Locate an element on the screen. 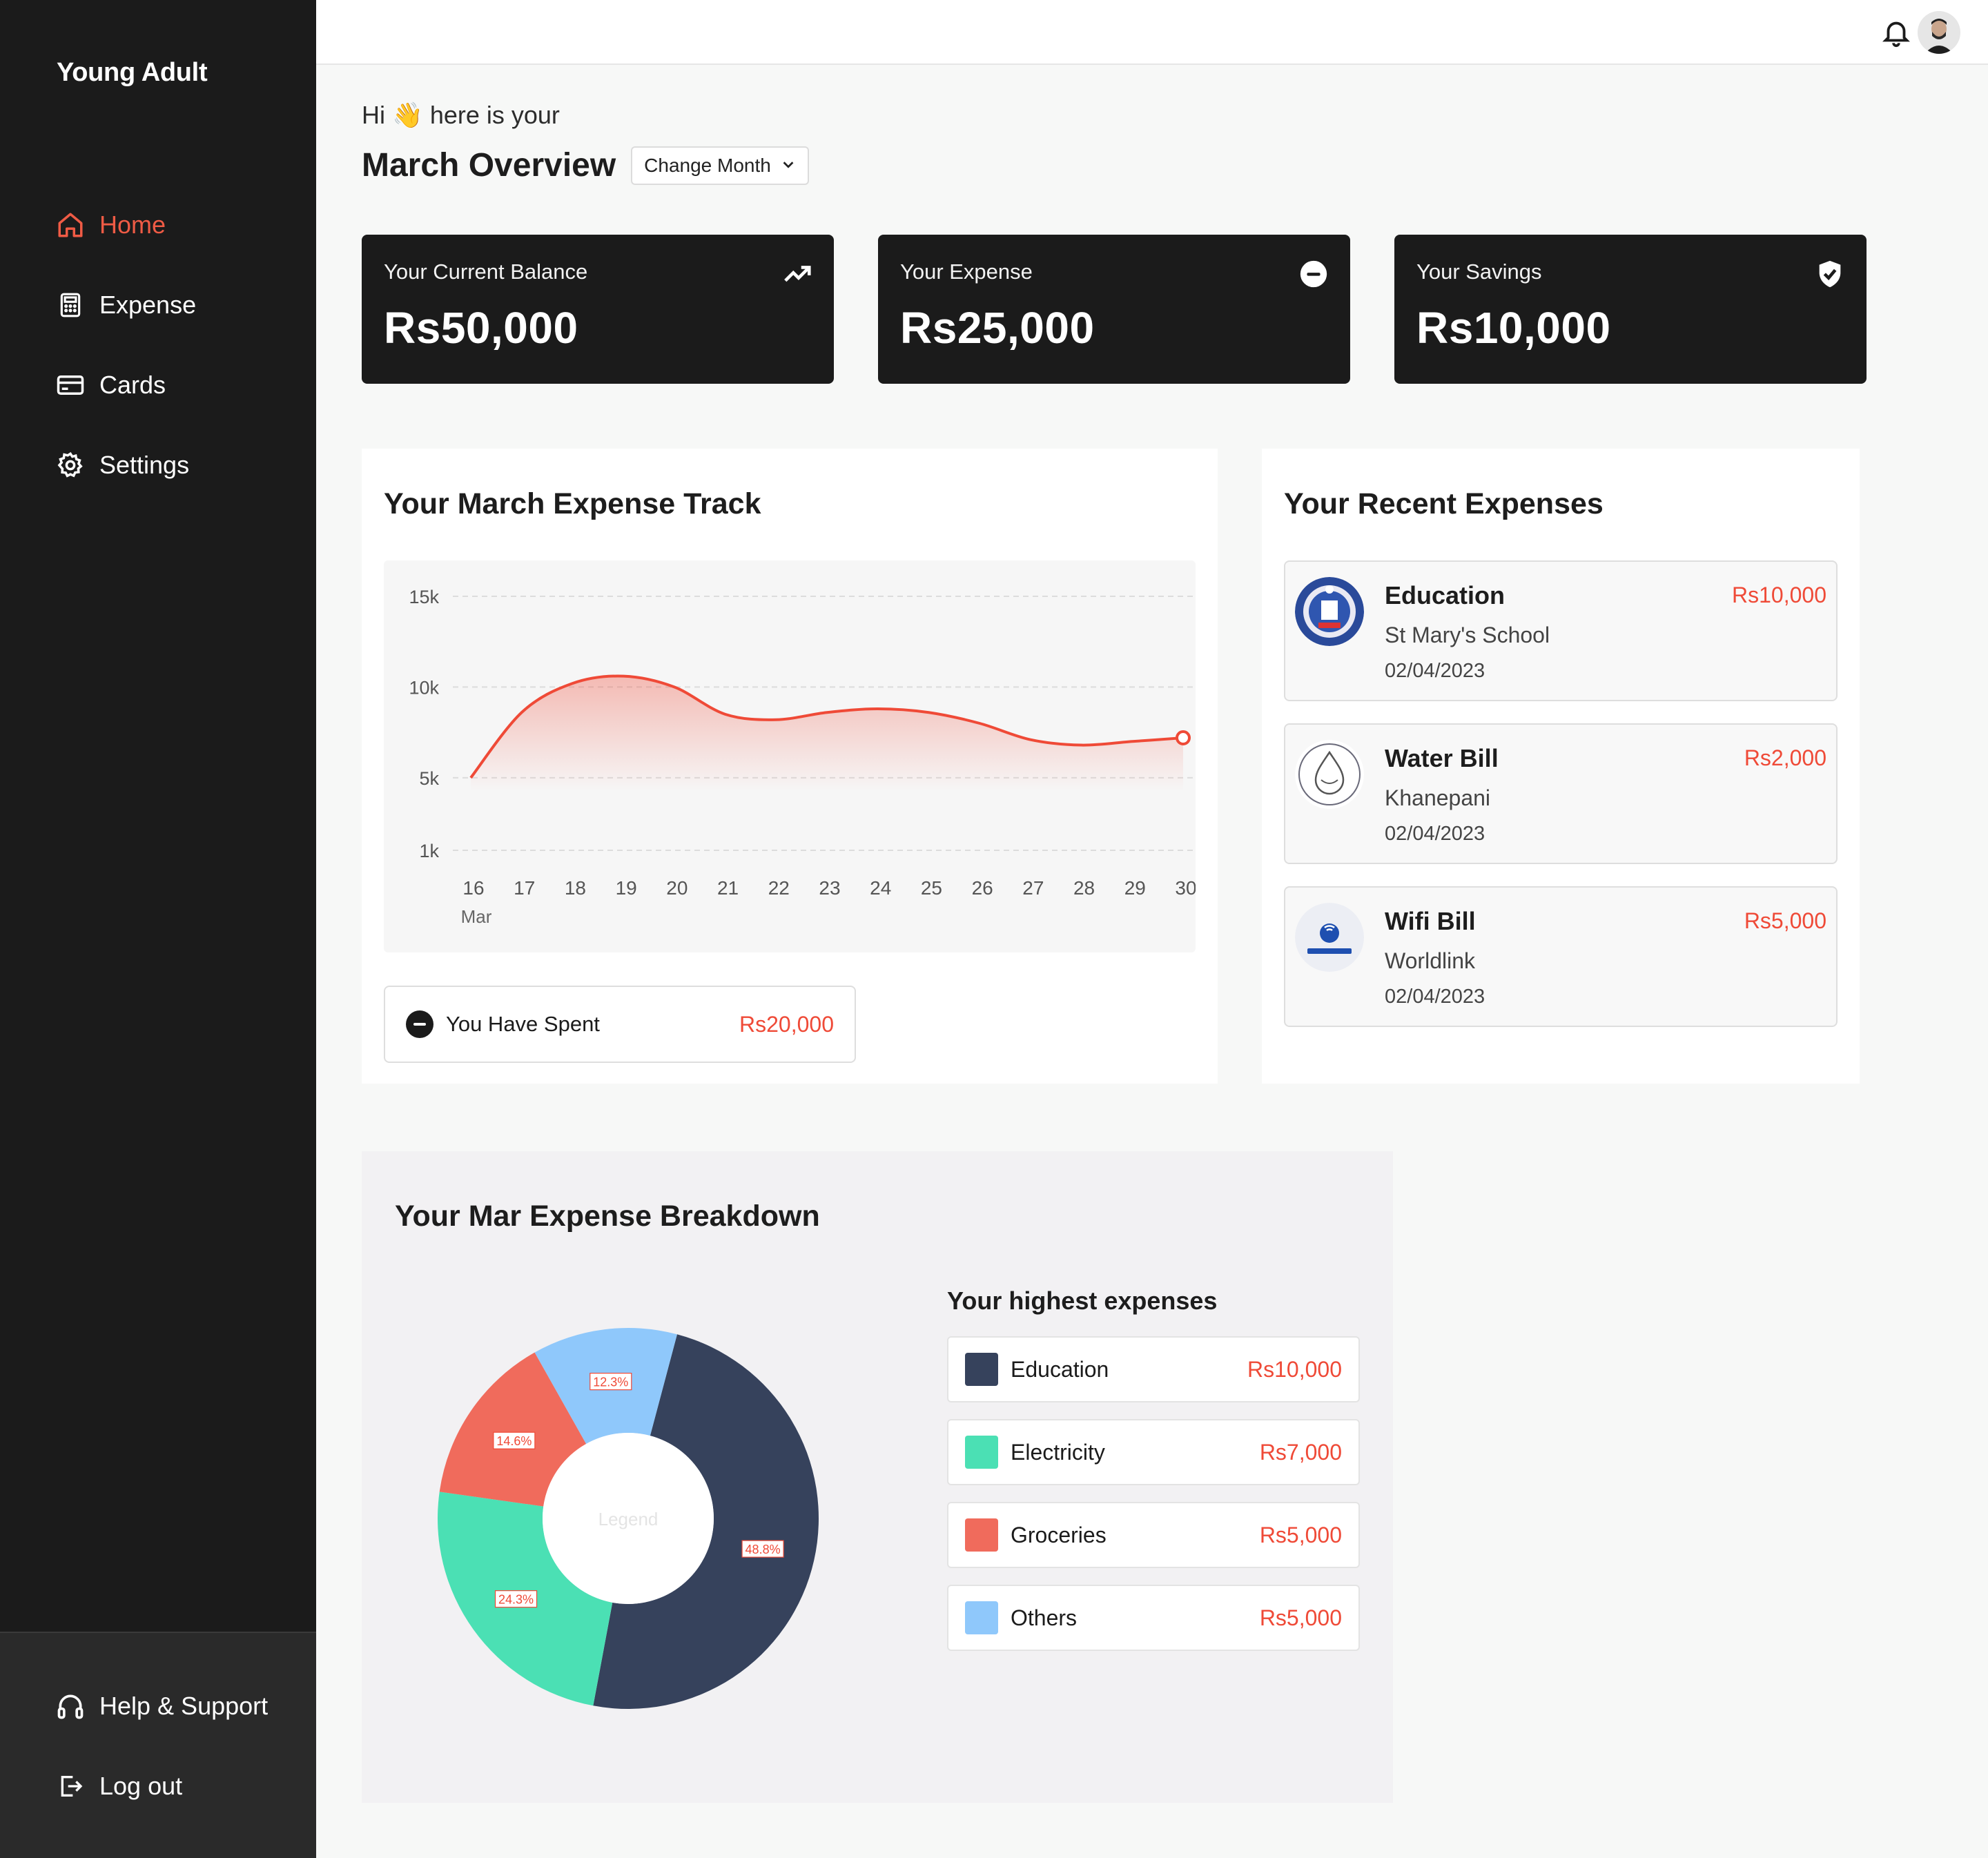 The image size is (1988, 1858). recent-expense-item: Water Bill Khanepani 02/04/2023 Rs2,000 is located at coordinates (1561, 793).